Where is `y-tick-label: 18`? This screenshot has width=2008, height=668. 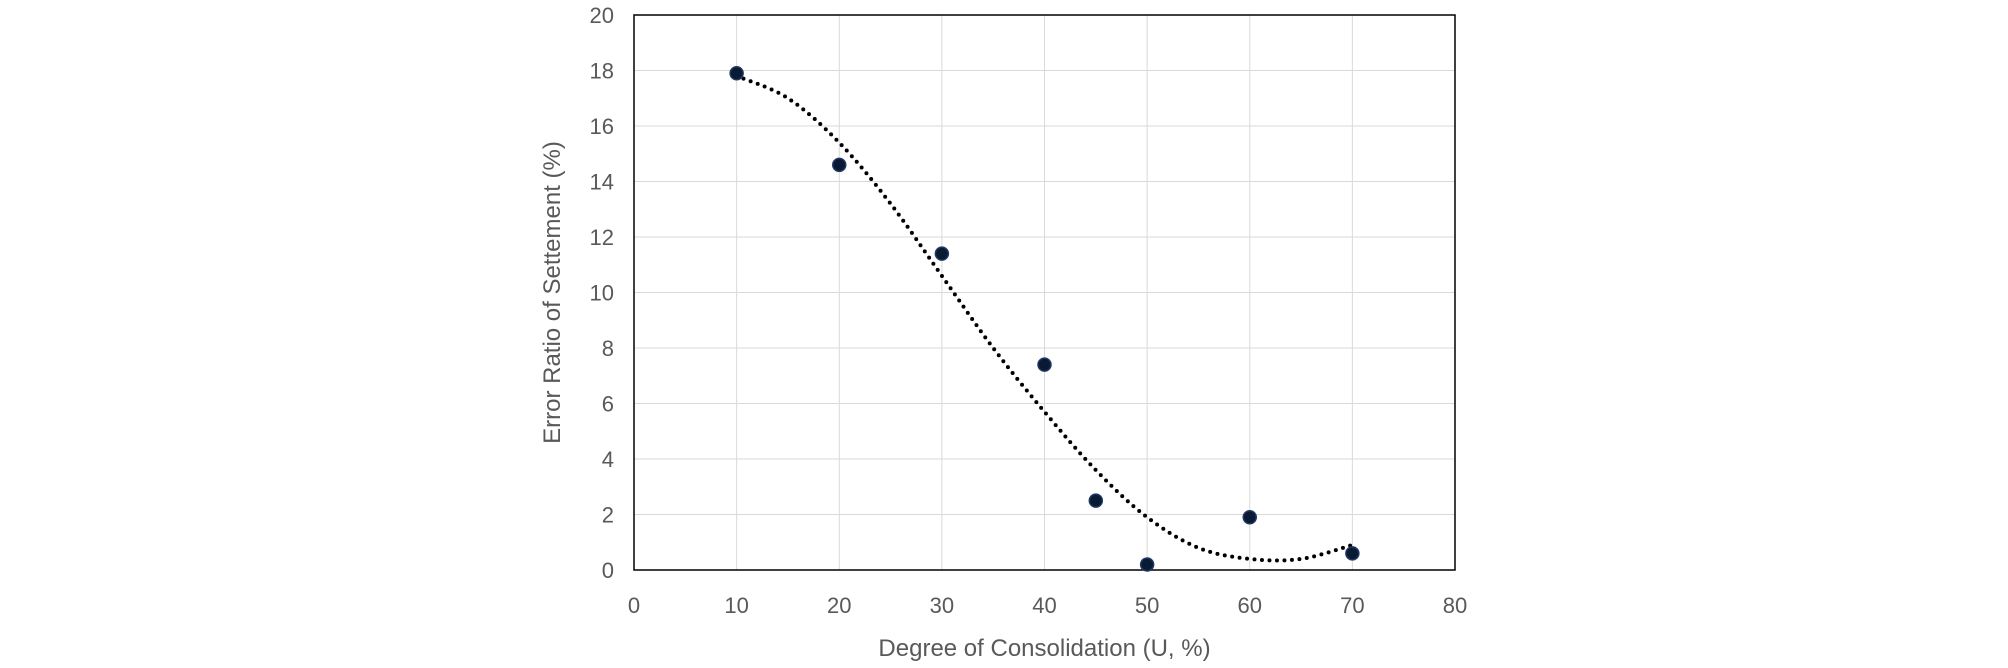
y-tick-label: 18 is located at coordinates (602, 71).